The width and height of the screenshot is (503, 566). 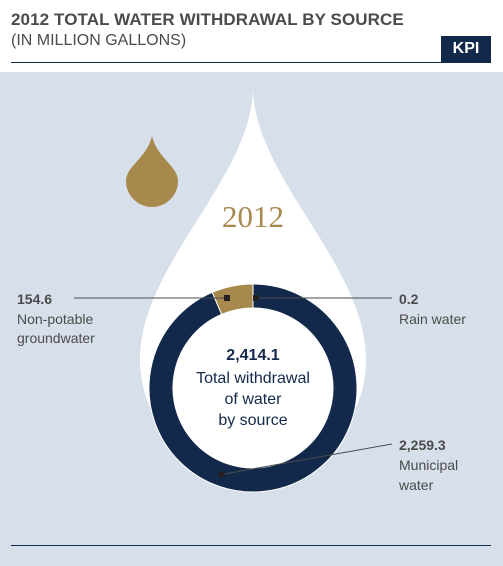 What do you see at coordinates (207, 19) in the screenshot?
I see `chart-title: 2012 TOTAL WATER WITHDRAWAL BY SOURCE` at bounding box center [207, 19].